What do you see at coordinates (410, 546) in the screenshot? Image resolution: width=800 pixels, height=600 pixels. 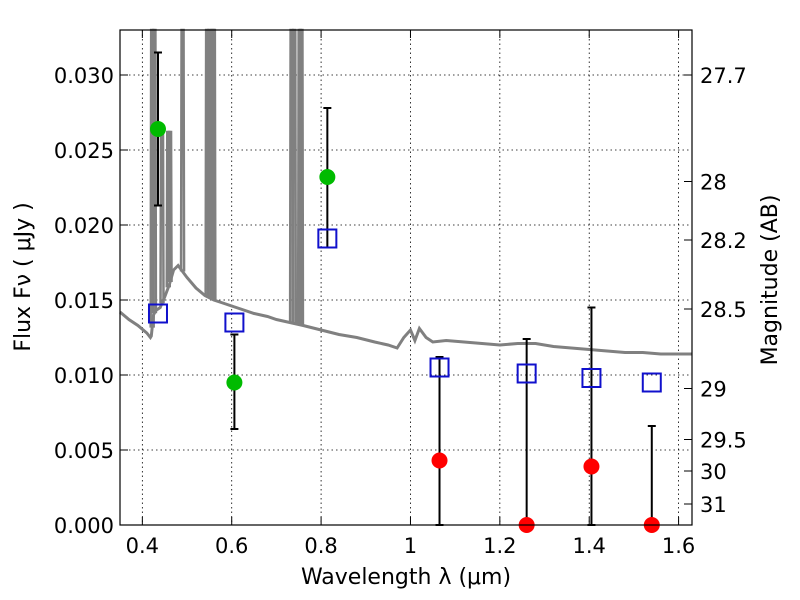 I see `x-tick-label: 1` at bounding box center [410, 546].